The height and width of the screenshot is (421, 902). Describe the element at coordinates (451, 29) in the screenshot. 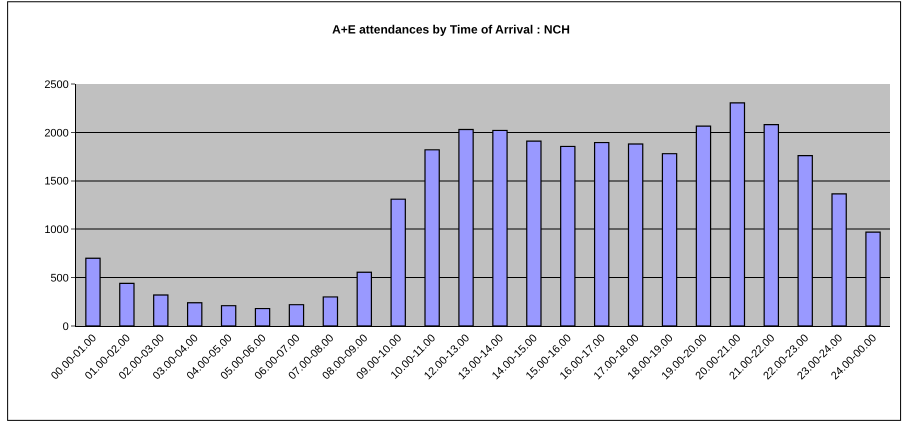

I see `chart-title: A+E attendances by Time of Arrival : NCH` at that location.